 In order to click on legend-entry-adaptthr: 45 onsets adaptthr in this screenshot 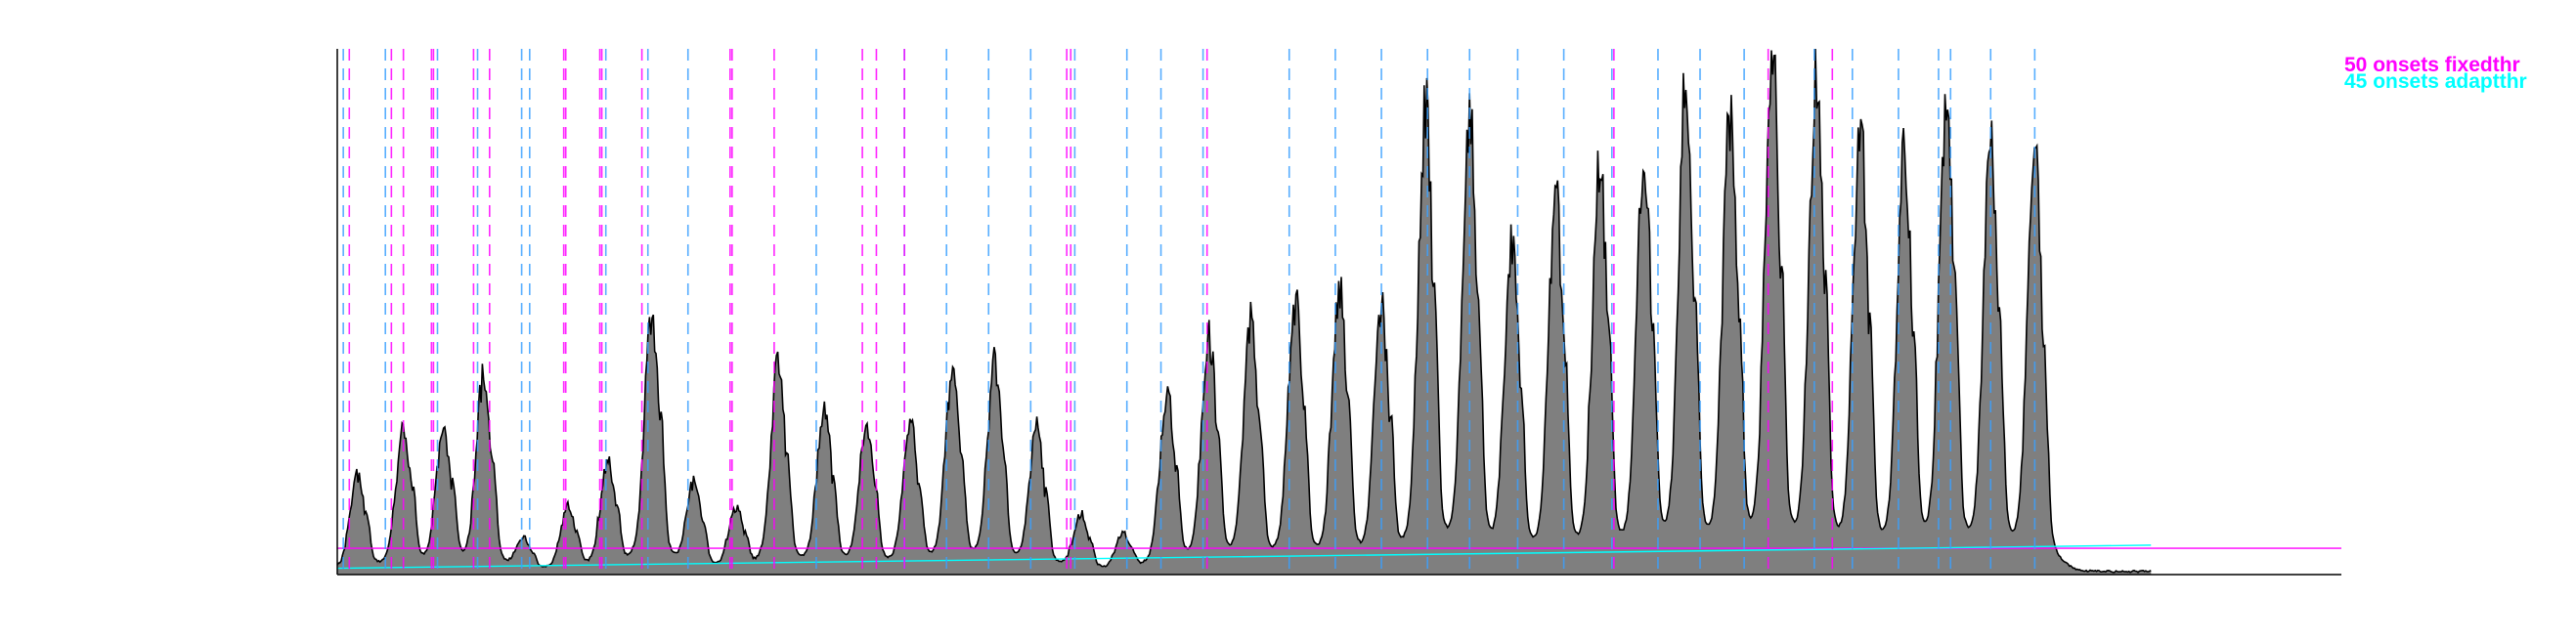, I will do `click(2435, 81)`.